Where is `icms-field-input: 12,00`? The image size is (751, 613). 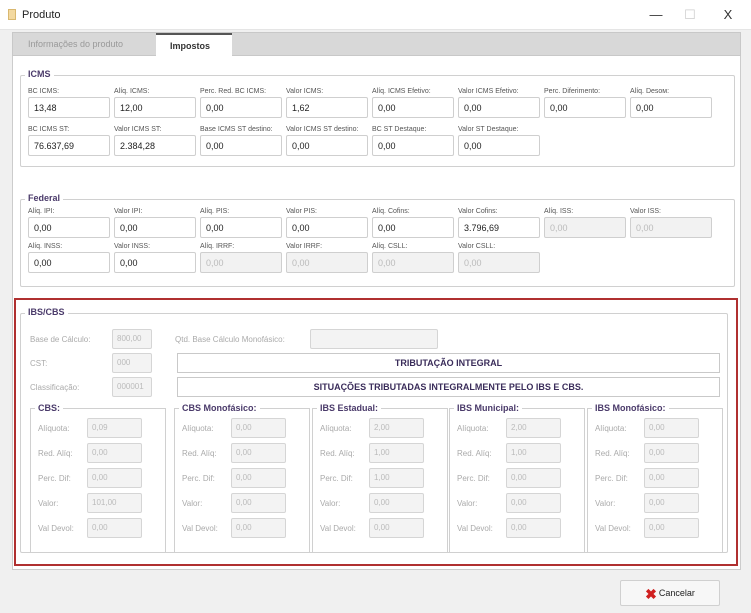
icms-field-input: 12,00 is located at coordinates (155, 107).